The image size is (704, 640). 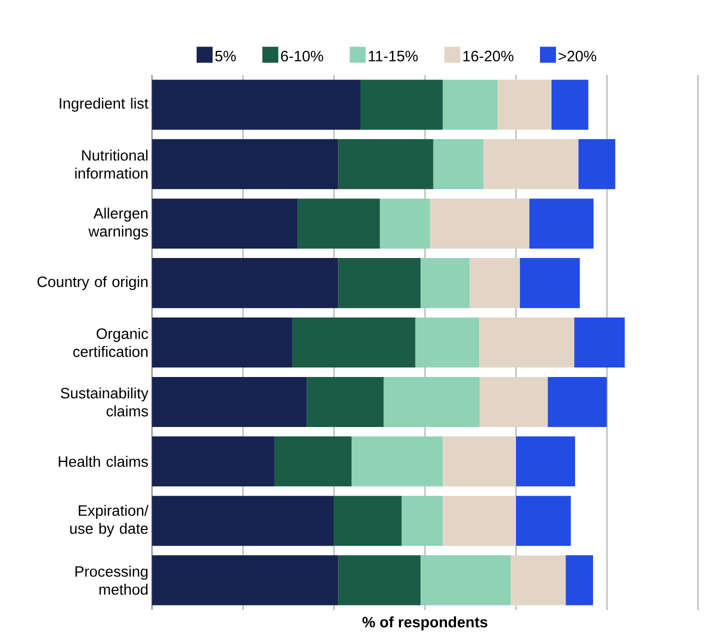 I want to click on y-tick-label: Nutritional information, so click(x=111, y=164).